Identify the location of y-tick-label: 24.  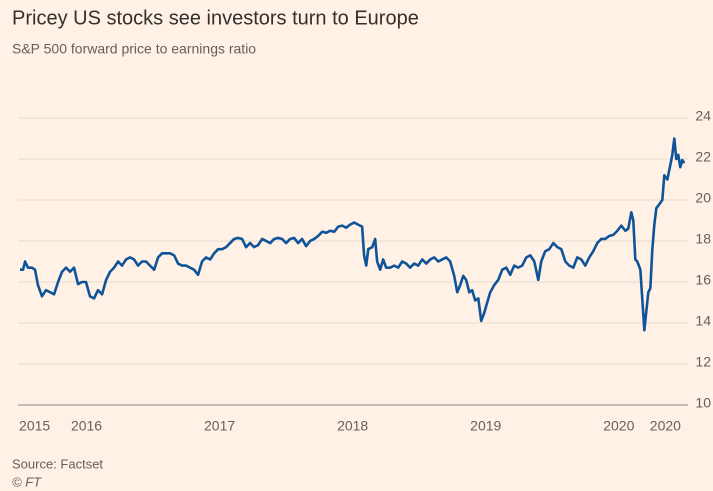
(703, 116).